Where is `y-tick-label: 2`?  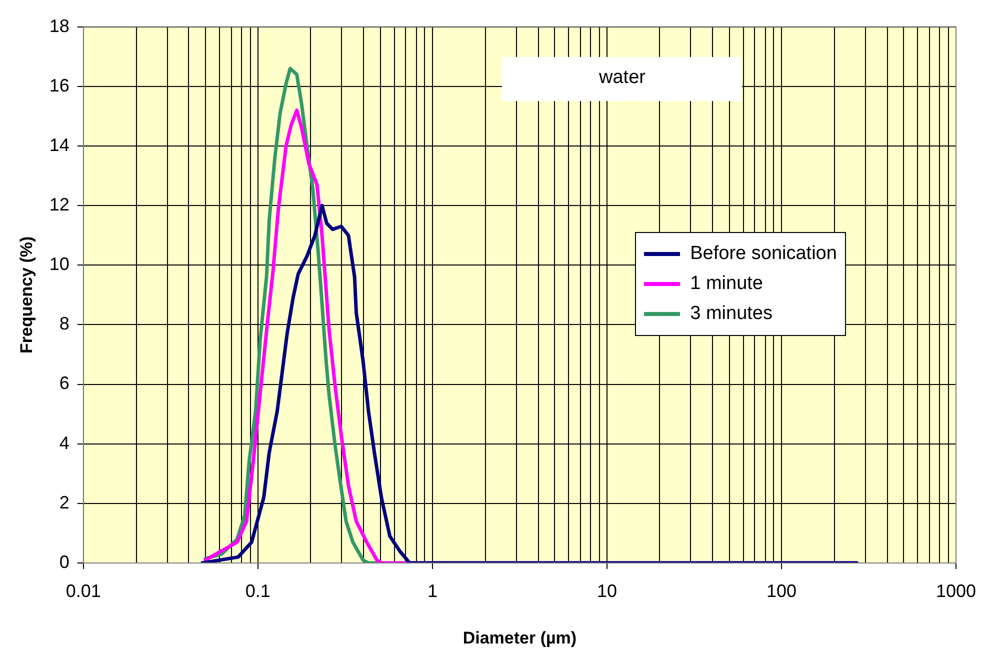
y-tick-label: 2 is located at coordinates (64, 502).